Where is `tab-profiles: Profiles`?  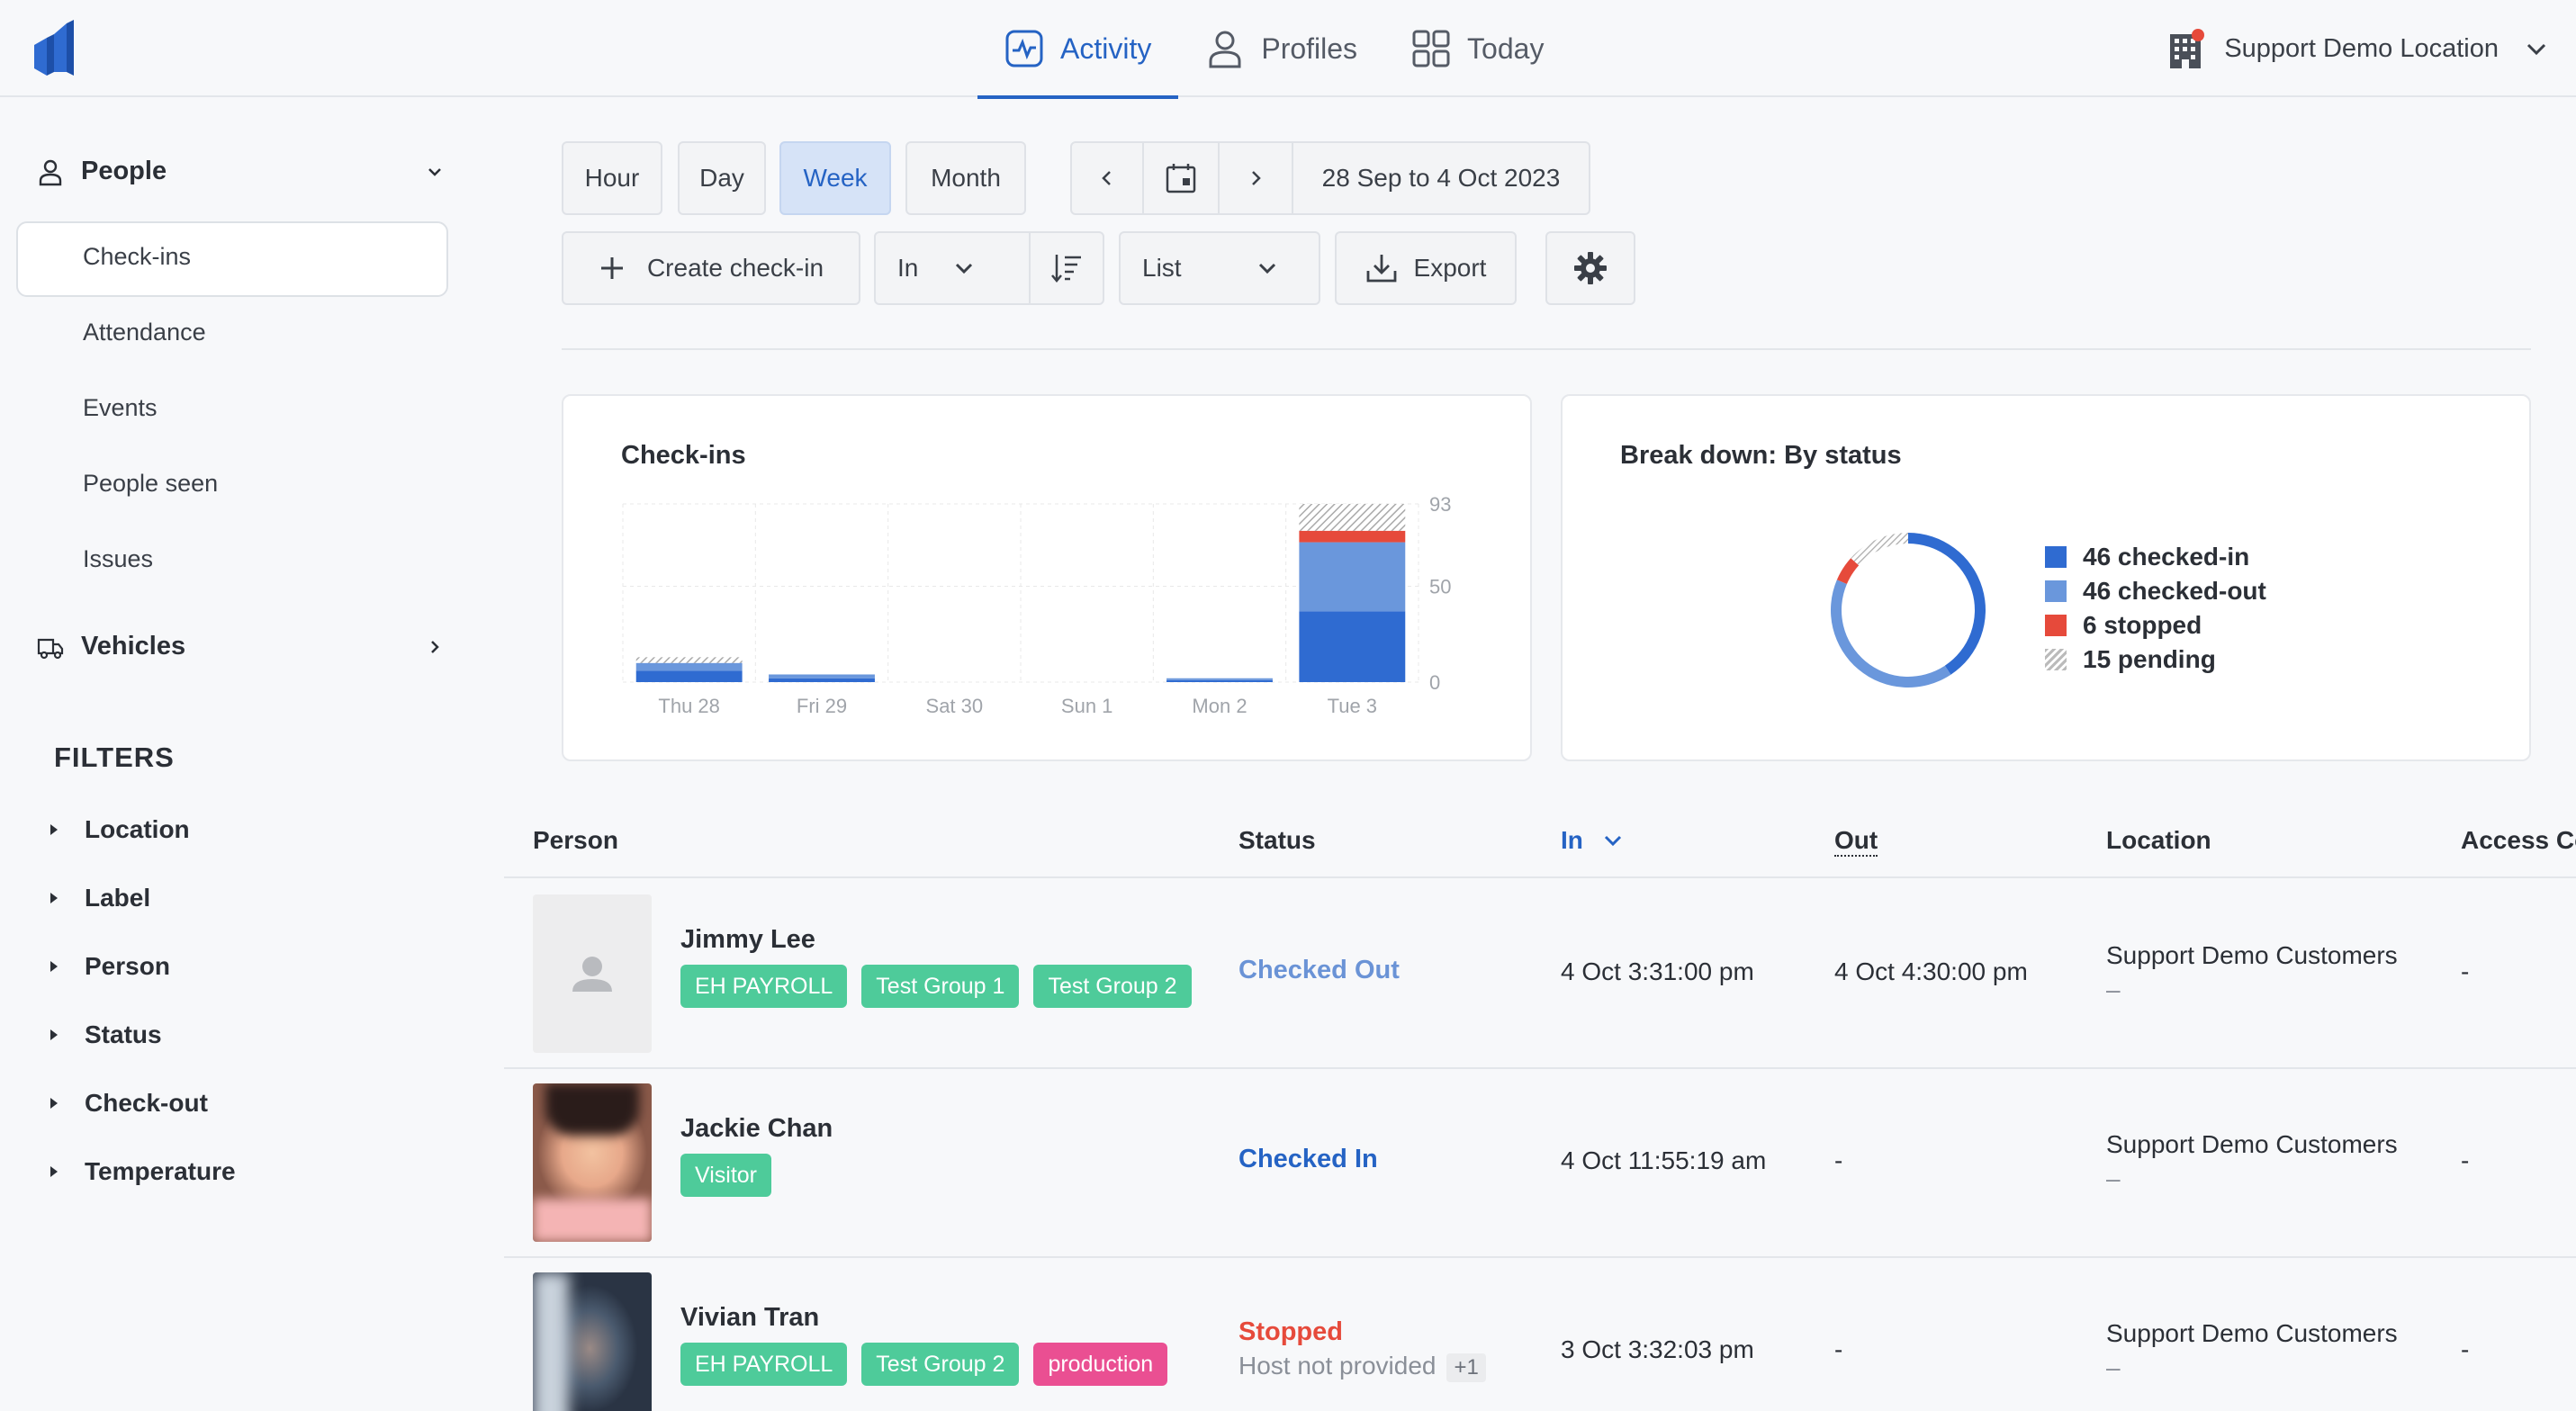
tab-profiles: Profiles is located at coordinates (1281, 48).